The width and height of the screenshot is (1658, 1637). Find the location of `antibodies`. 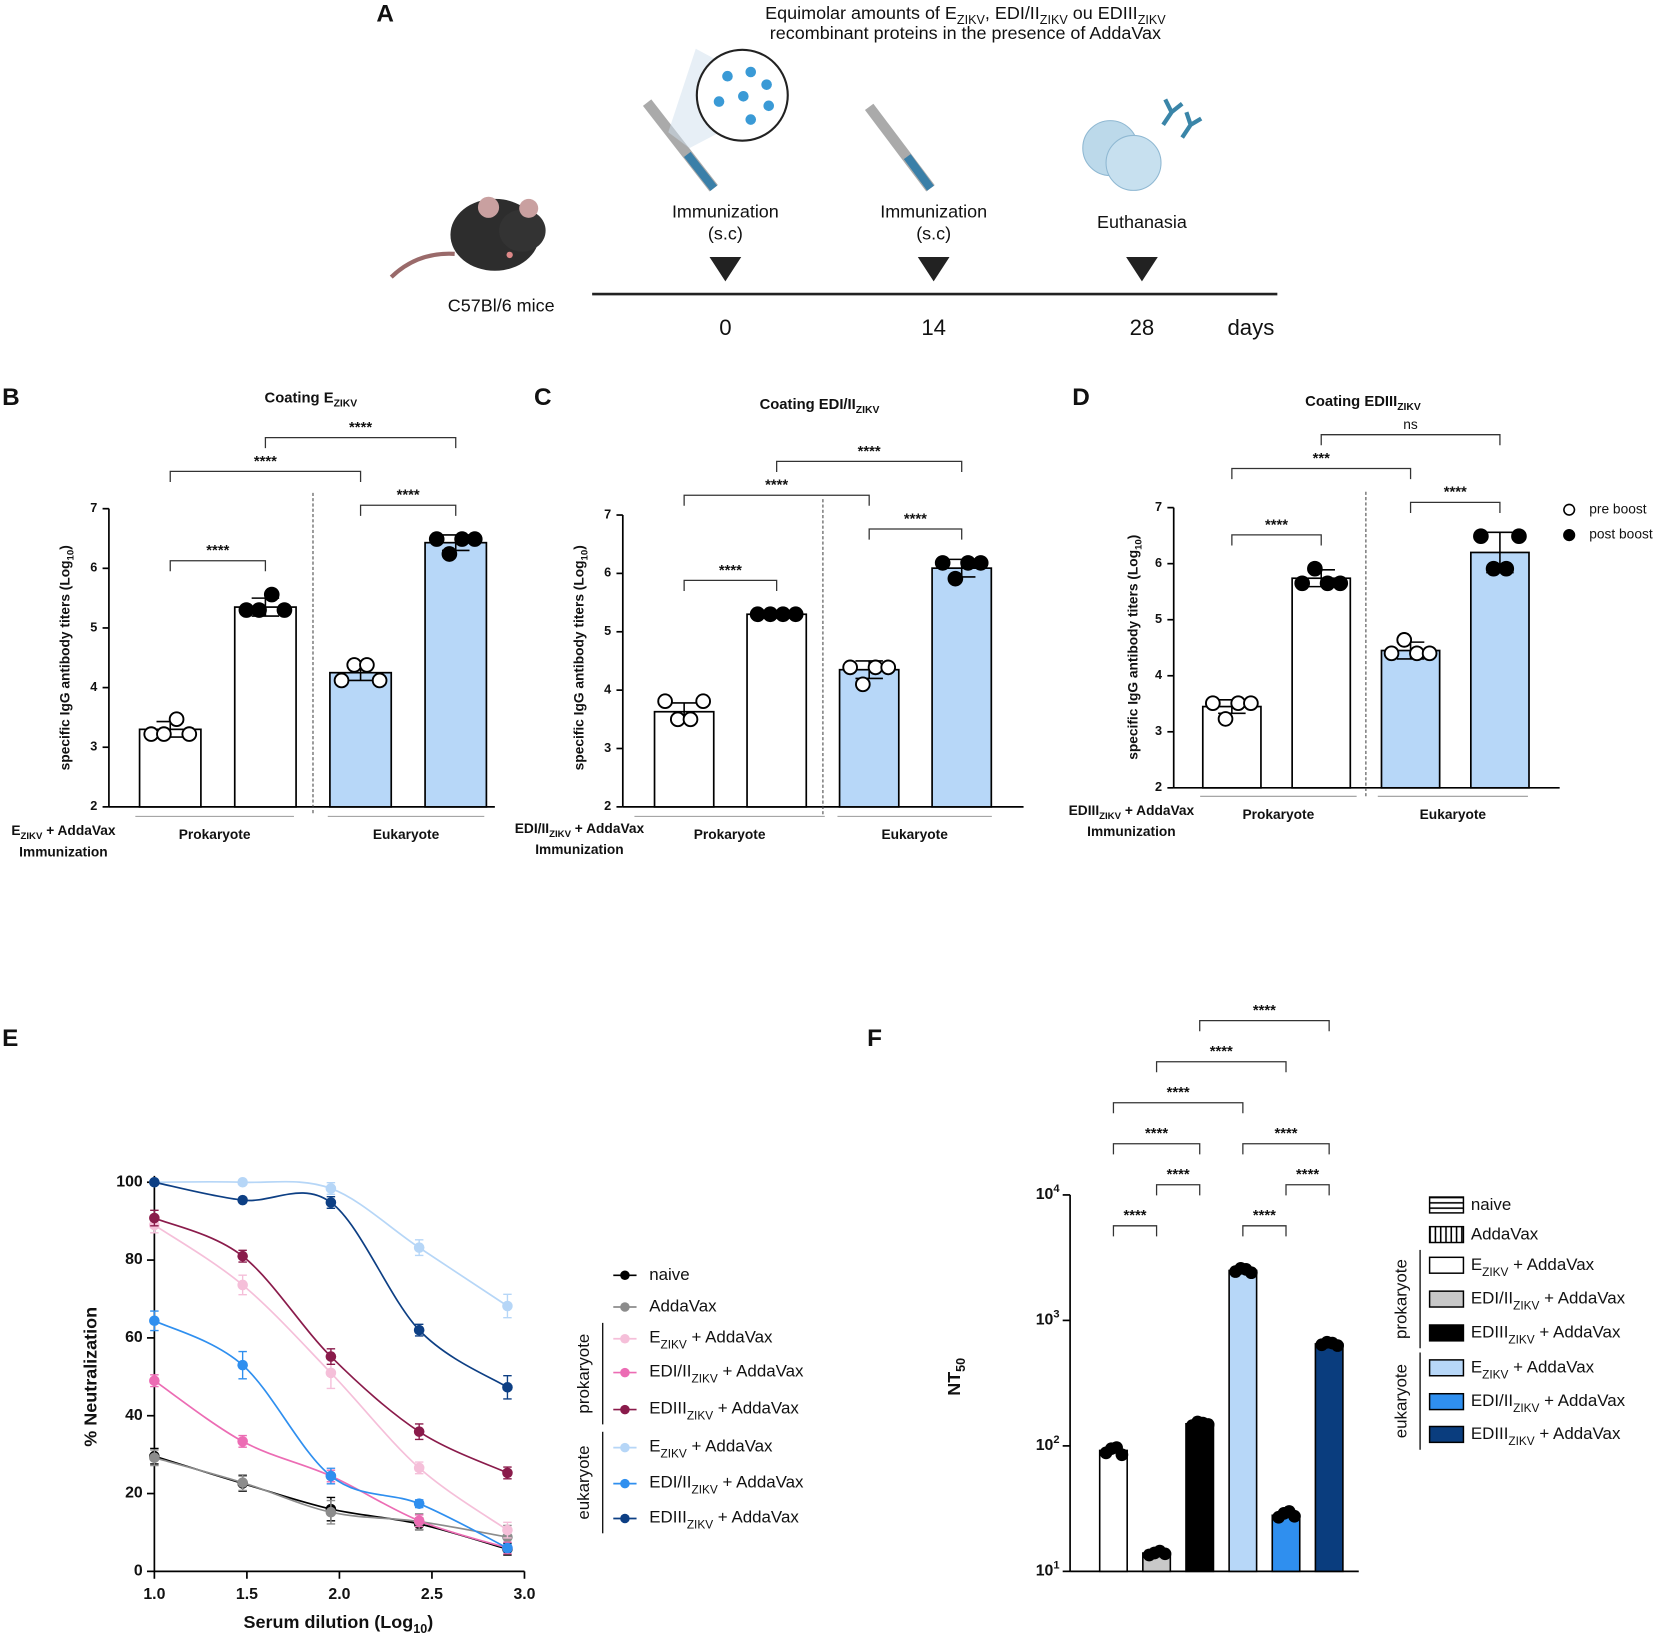

antibodies is located at coordinates (1182, 118).